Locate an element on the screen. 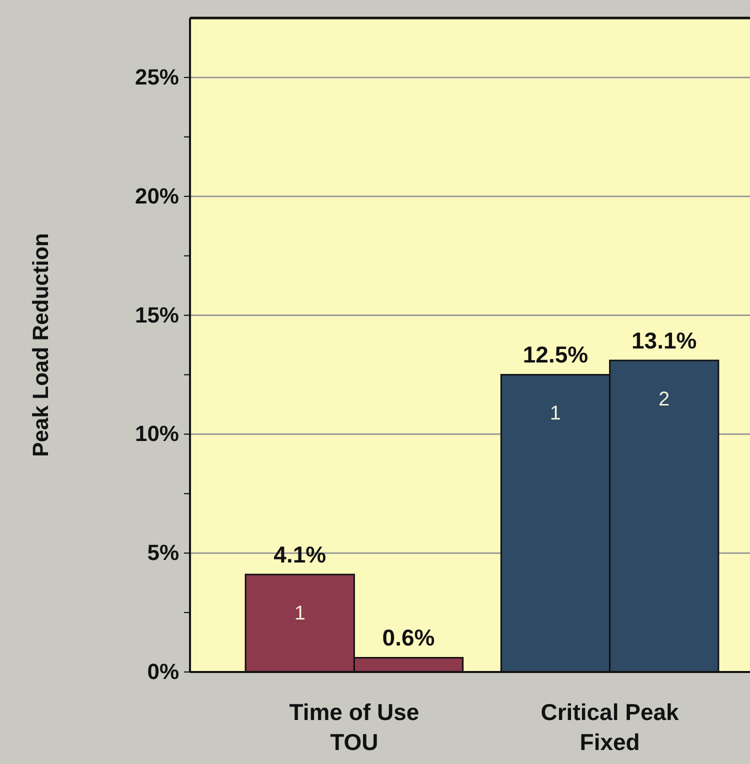 This screenshot has height=764, width=750. data-label: 13.1% is located at coordinates (664, 340).